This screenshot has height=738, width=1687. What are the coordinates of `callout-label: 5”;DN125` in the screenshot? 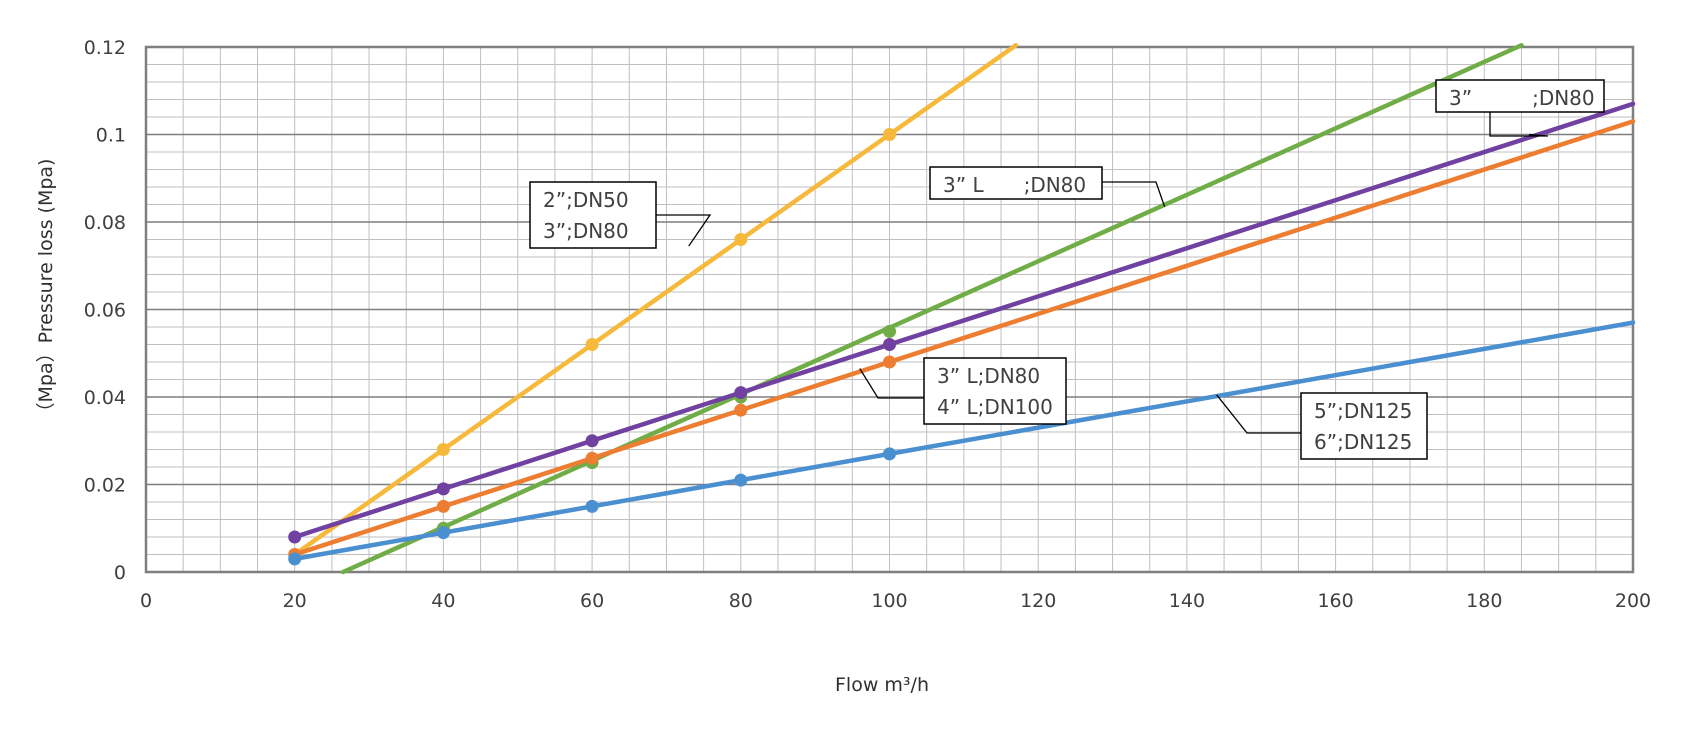 It's located at (1363, 411).